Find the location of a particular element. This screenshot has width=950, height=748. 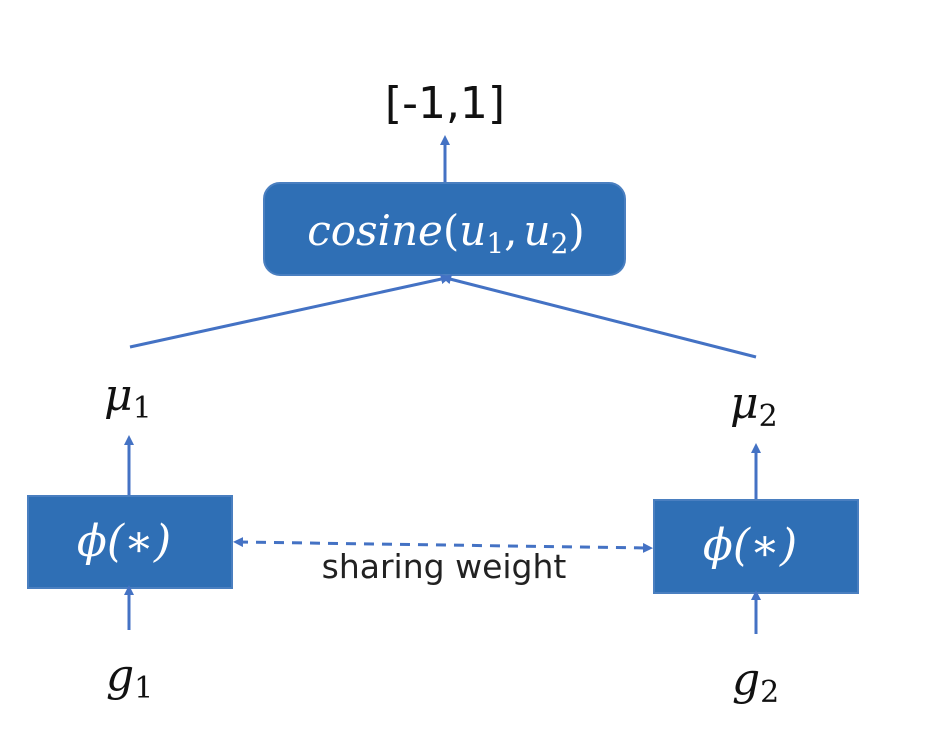

sharing-weight-arrow is located at coordinates (443, 545).